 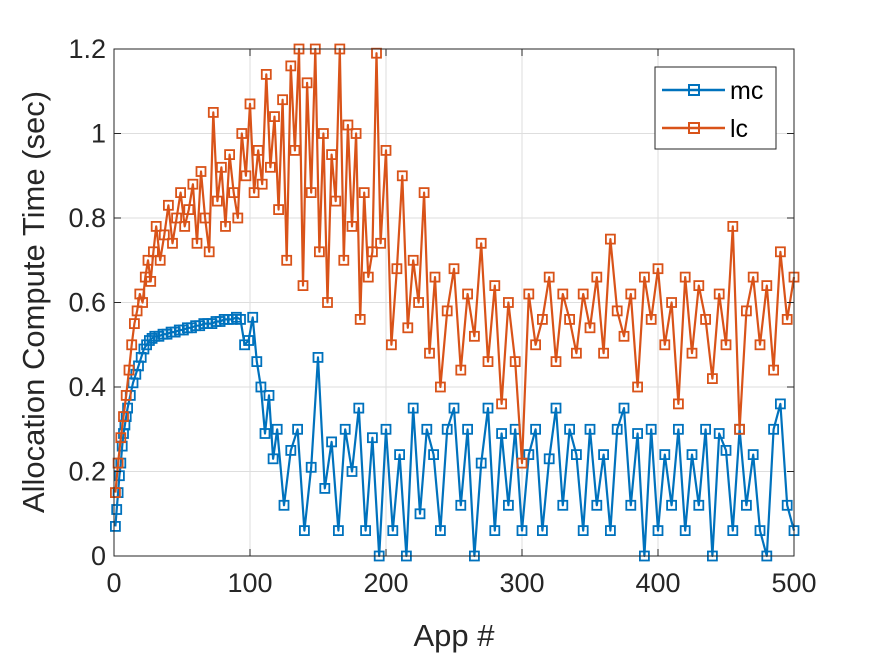 I want to click on x-tick-label: 200, so click(x=385, y=583).